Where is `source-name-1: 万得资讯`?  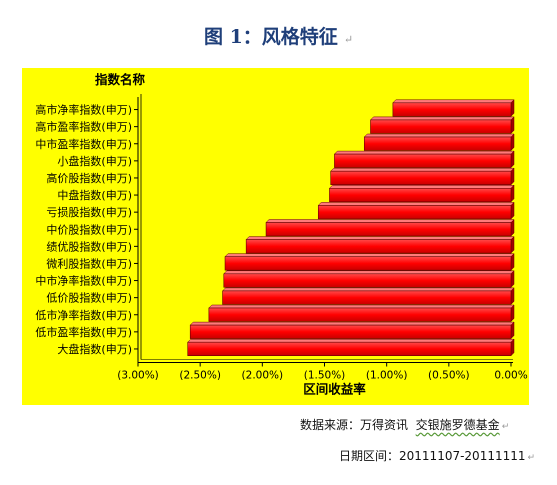 source-name-1: 万得资讯 is located at coordinates (384, 425).